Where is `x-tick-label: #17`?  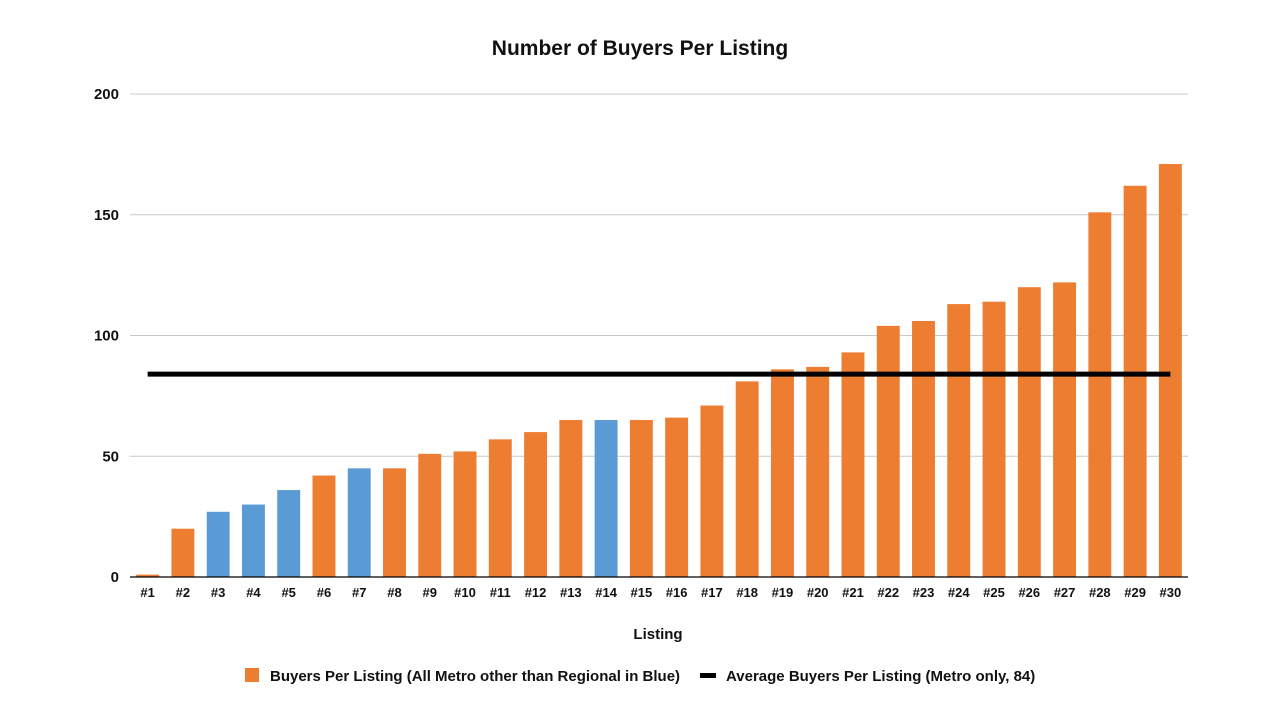
x-tick-label: #17 is located at coordinates (712, 592).